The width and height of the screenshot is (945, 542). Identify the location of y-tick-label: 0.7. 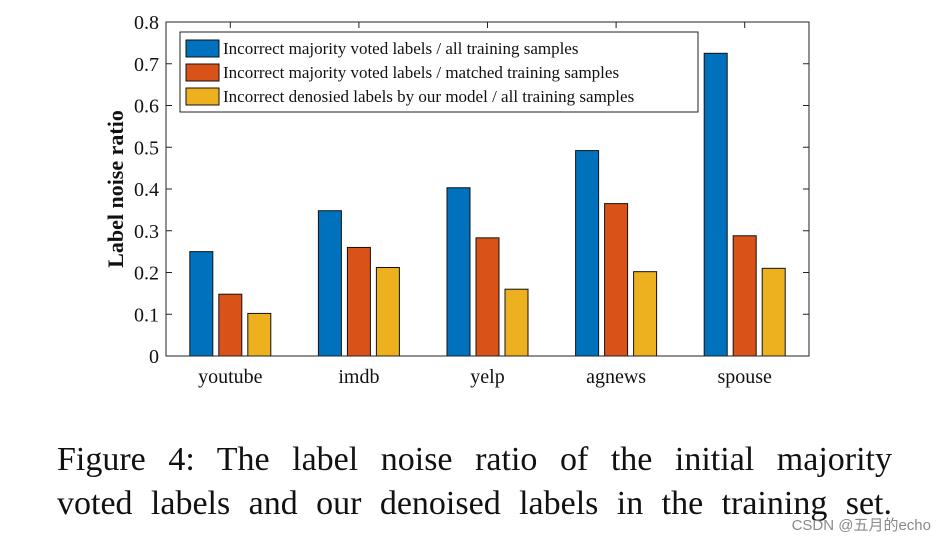
(146, 65).